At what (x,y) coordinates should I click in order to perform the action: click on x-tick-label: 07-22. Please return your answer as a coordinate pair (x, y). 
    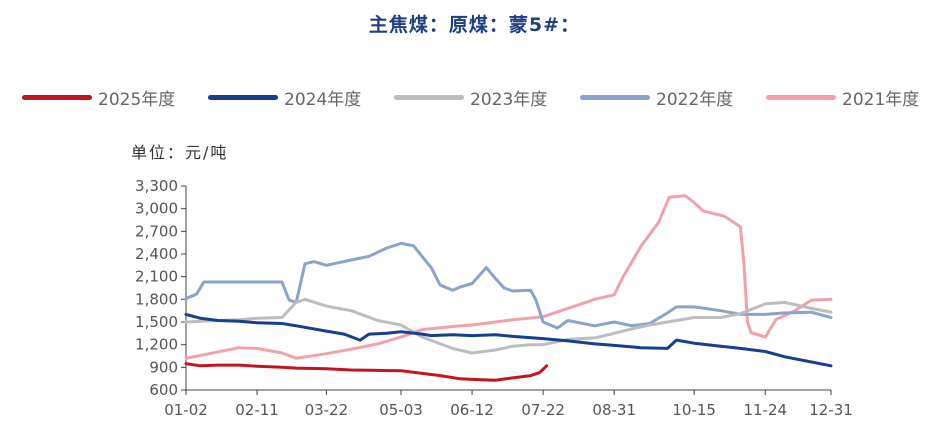
    Looking at the image, I should click on (543, 410).